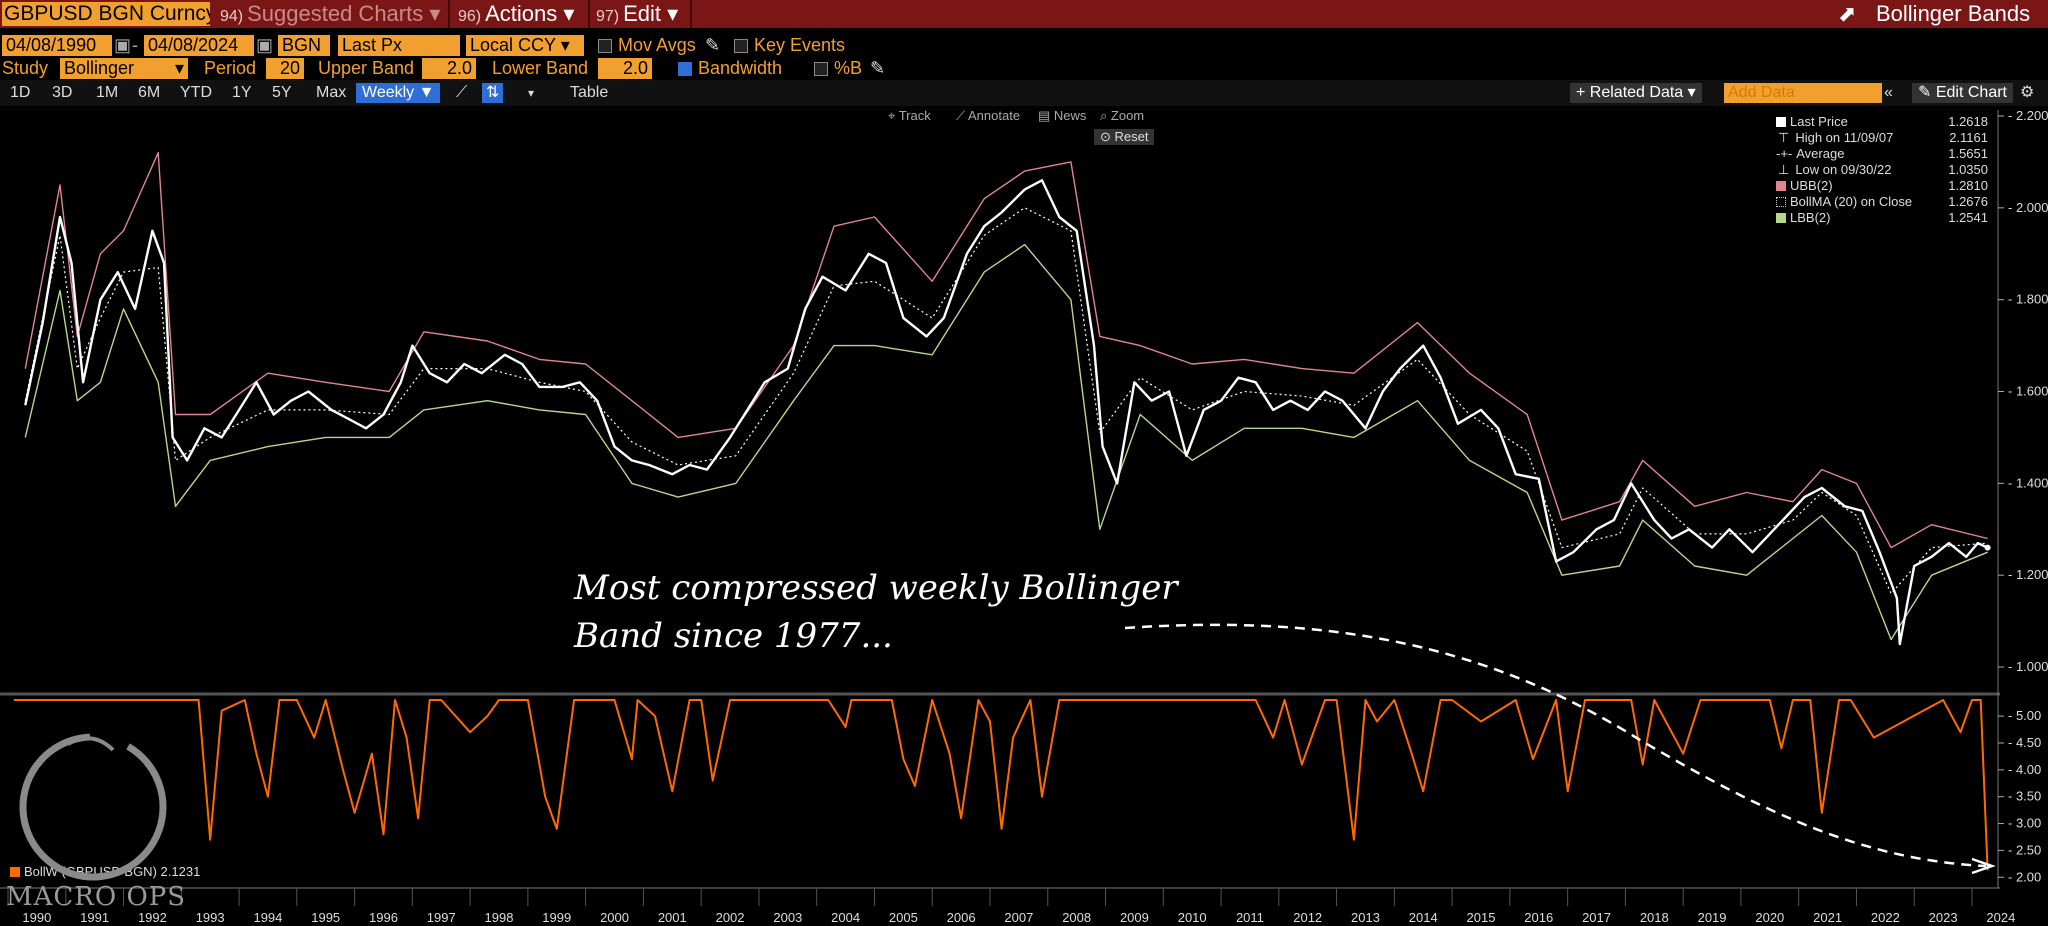  What do you see at coordinates (1481, 917) in the screenshot?
I see `x-tick-label: 2015` at bounding box center [1481, 917].